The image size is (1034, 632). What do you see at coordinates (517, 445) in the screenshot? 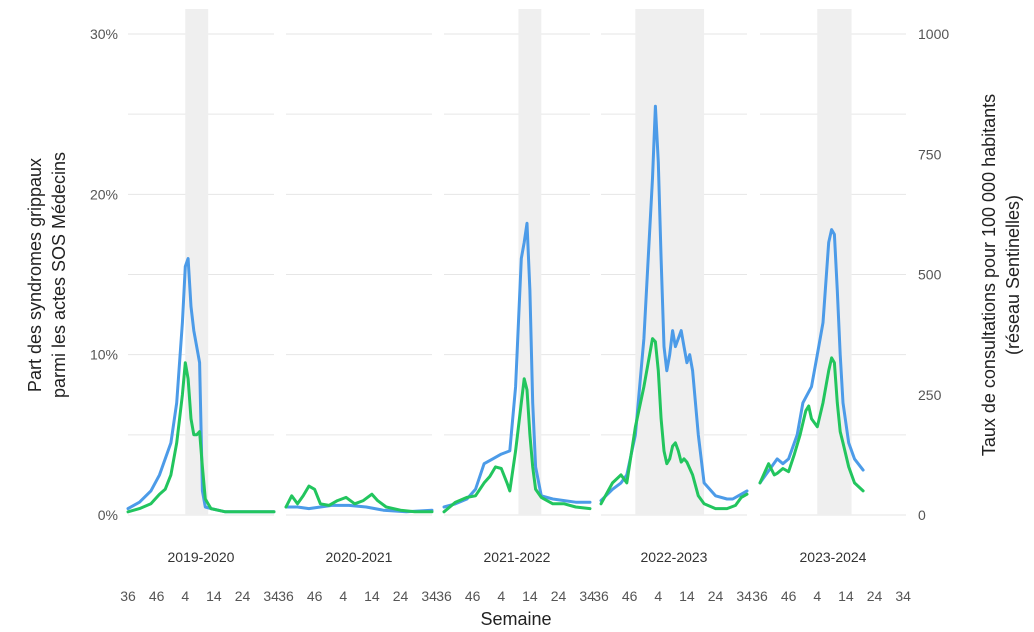
I see `sentinelles-line-2021-2022` at bounding box center [517, 445].